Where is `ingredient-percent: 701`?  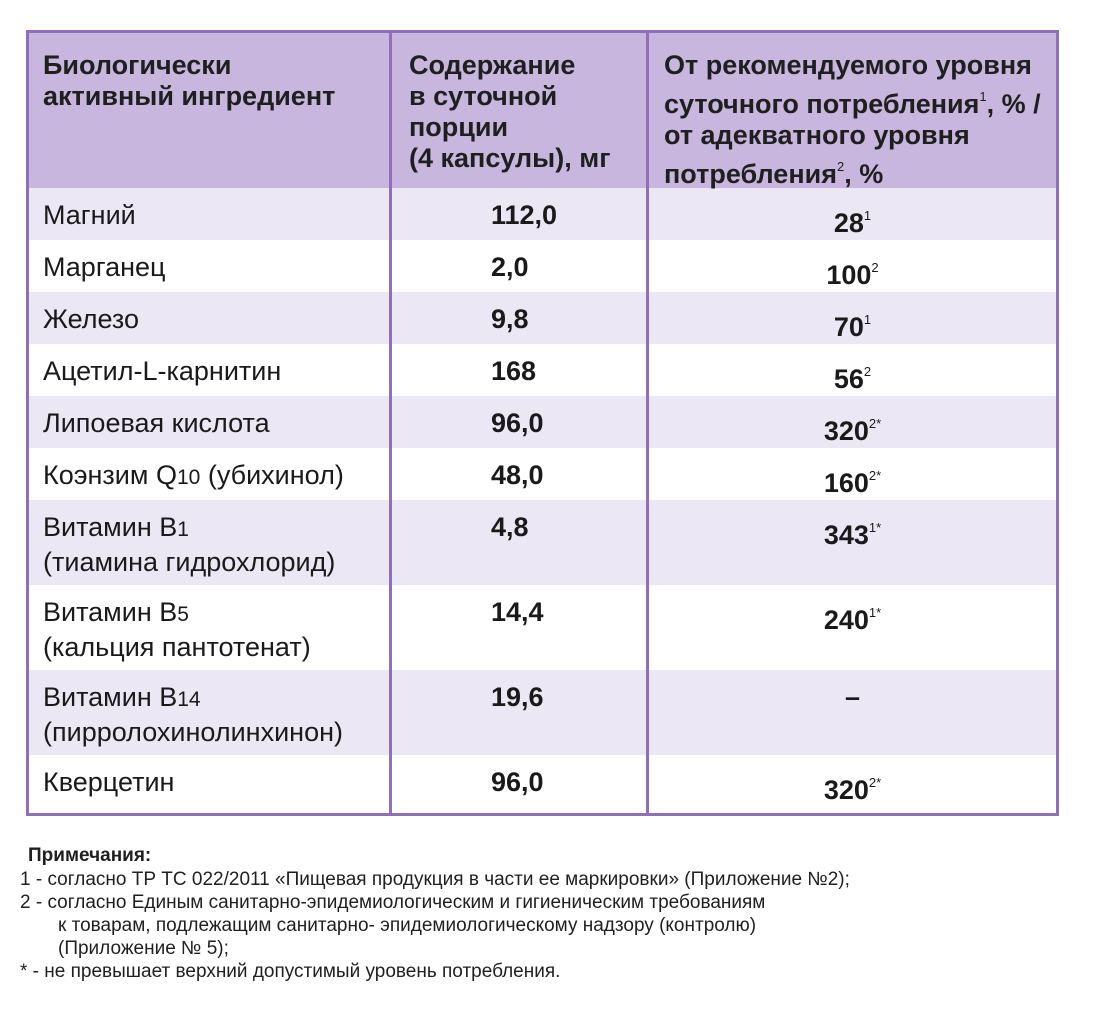
ingredient-percent: 701 is located at coordinates (851, 318).